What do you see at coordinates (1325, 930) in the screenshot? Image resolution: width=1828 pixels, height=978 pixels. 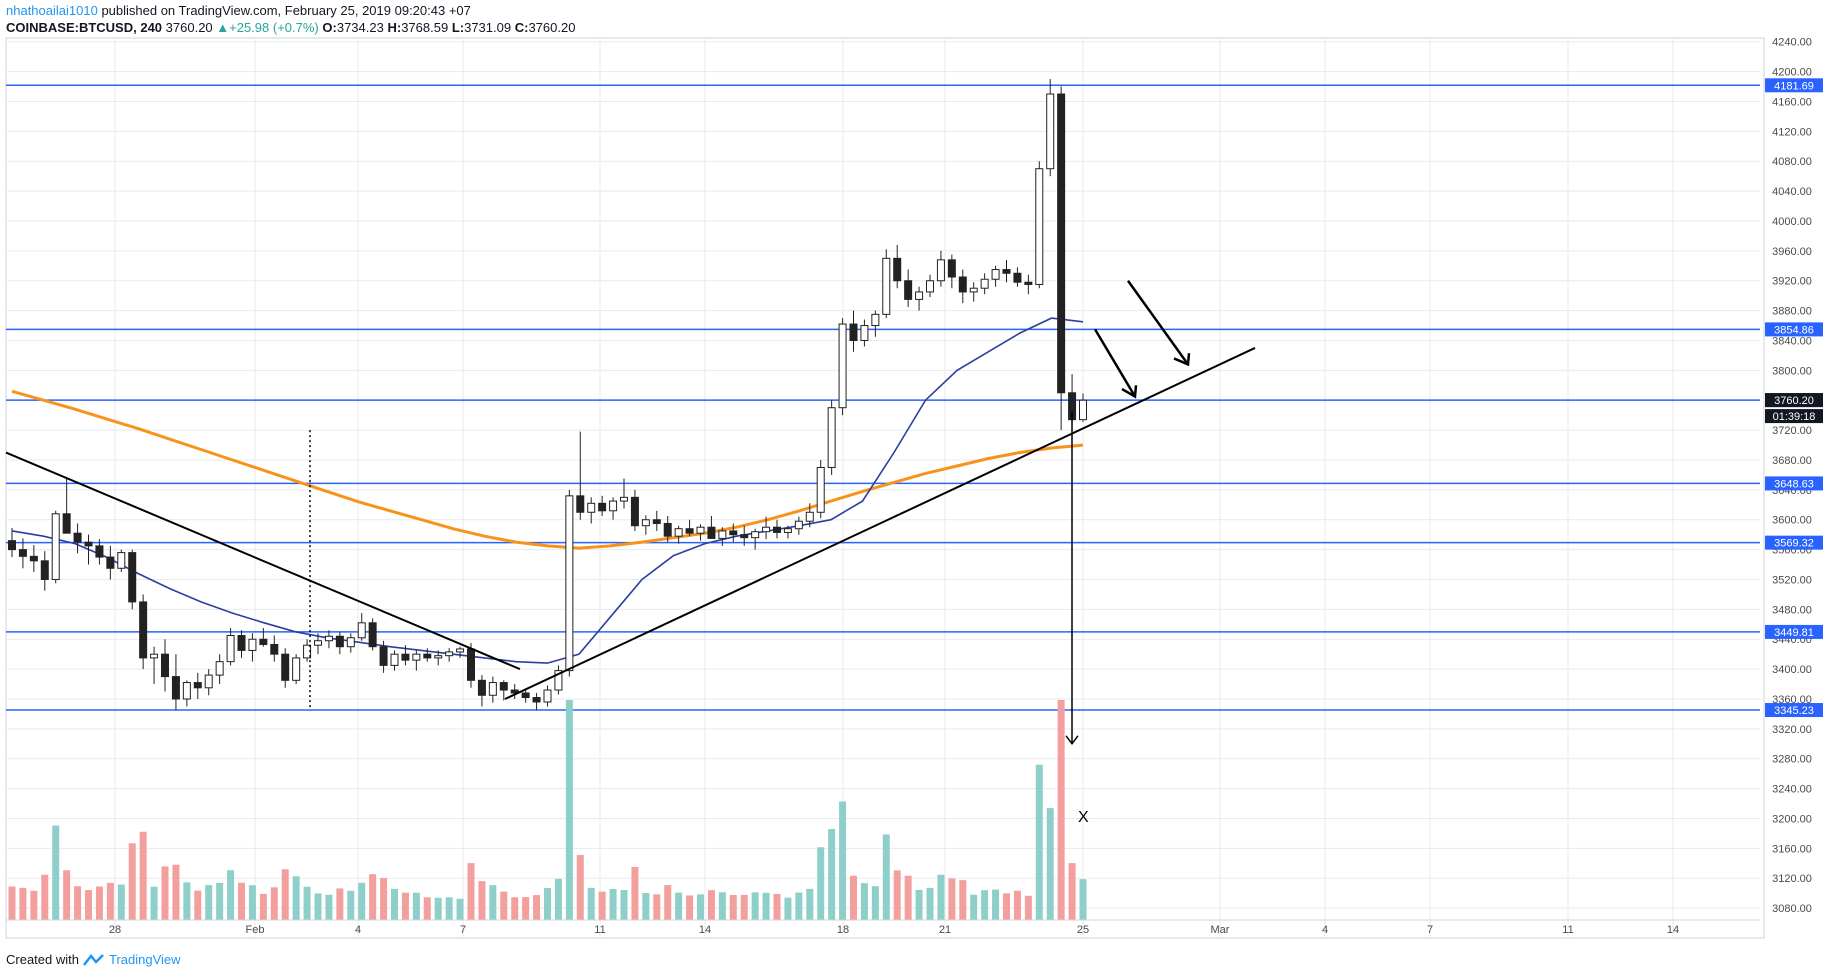 I see `x-tick-label: 4` at bounding box center [1325, 930].